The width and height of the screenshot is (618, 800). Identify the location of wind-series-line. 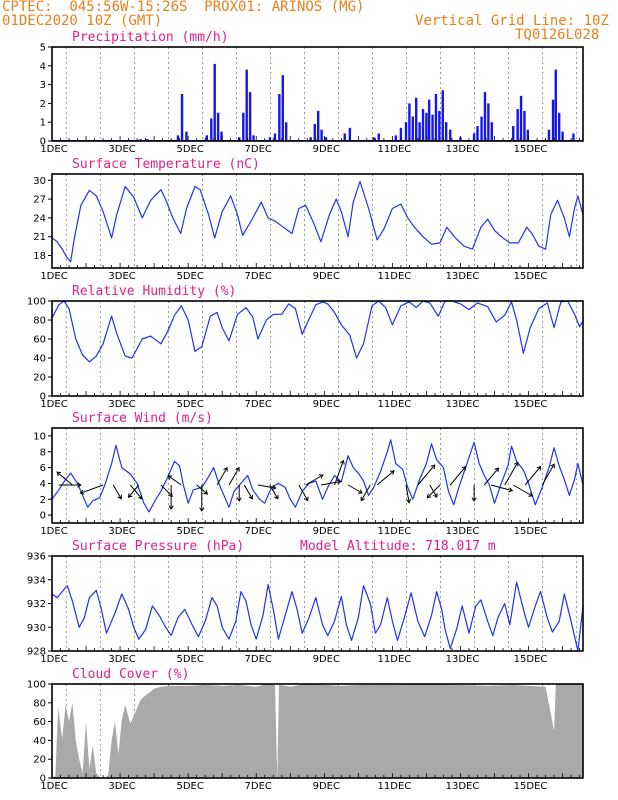
(317, 476).